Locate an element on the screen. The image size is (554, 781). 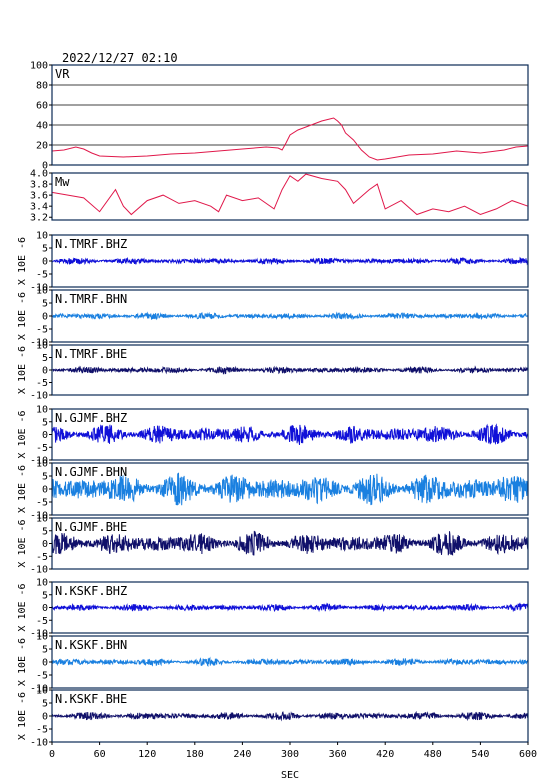
panel-title: N.KSKF.BHZ is located at coordinates (91, 591).